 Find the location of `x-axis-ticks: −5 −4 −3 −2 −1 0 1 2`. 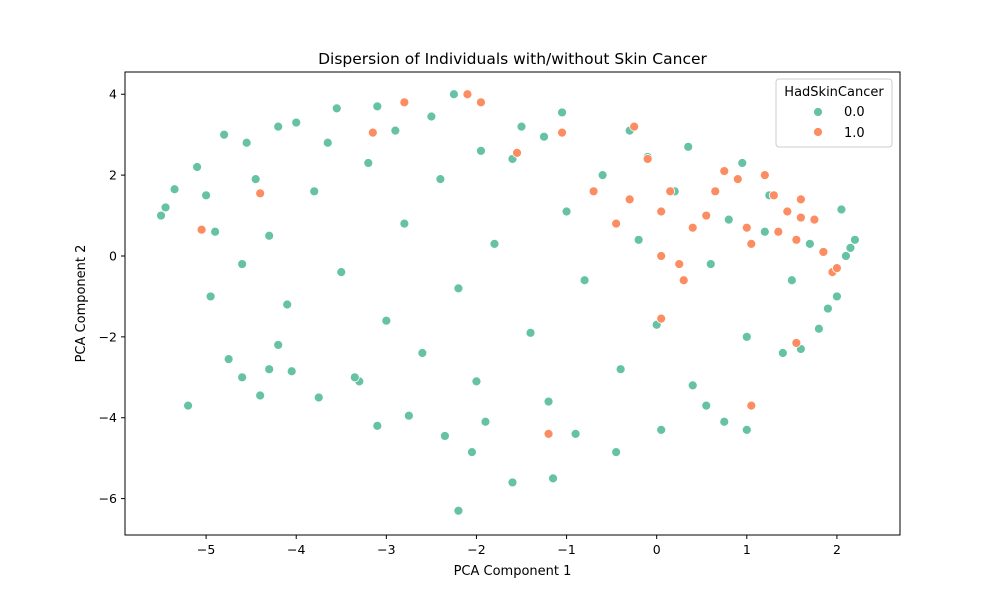

x-axis-ticks: −5 −4 −3 −2 −1 0 1 2 is located at coordinates (519, 546).